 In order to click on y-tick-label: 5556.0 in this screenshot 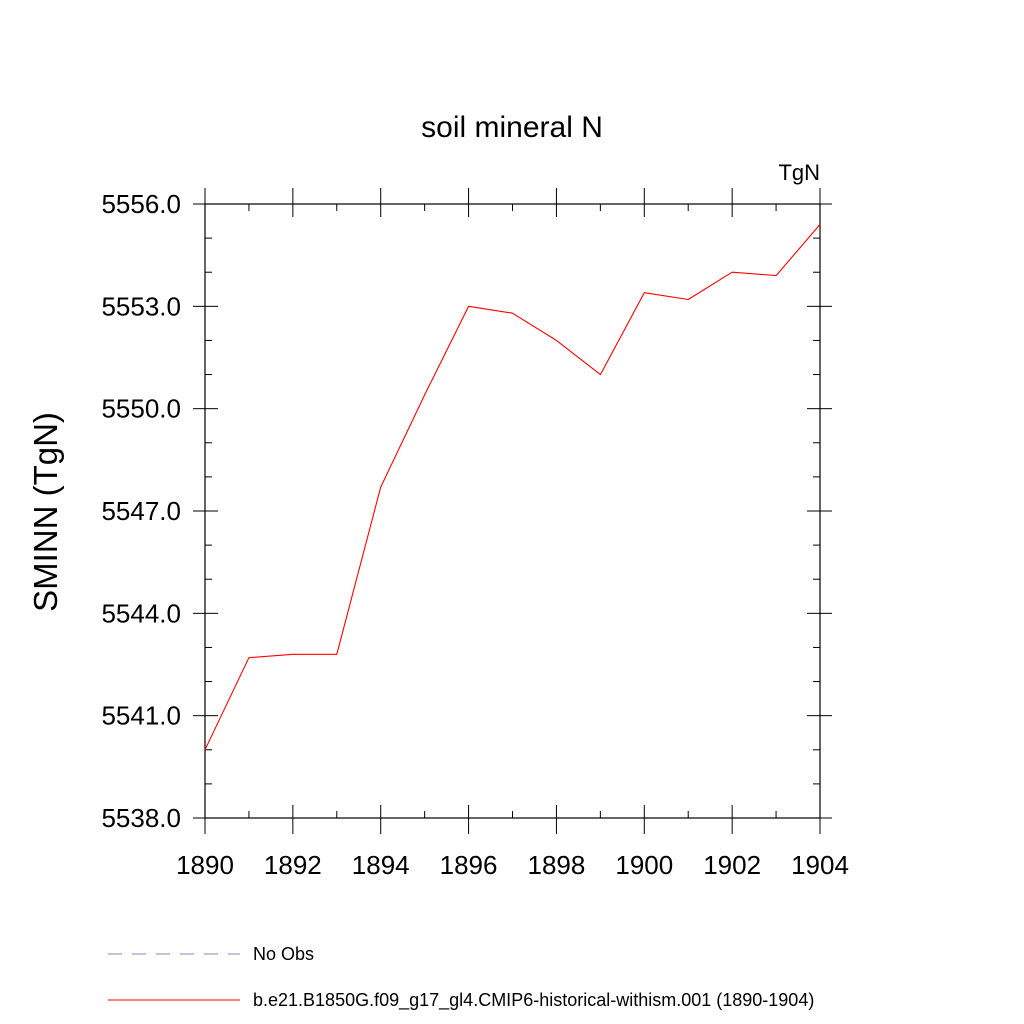, I will do `click(141, 204)`.